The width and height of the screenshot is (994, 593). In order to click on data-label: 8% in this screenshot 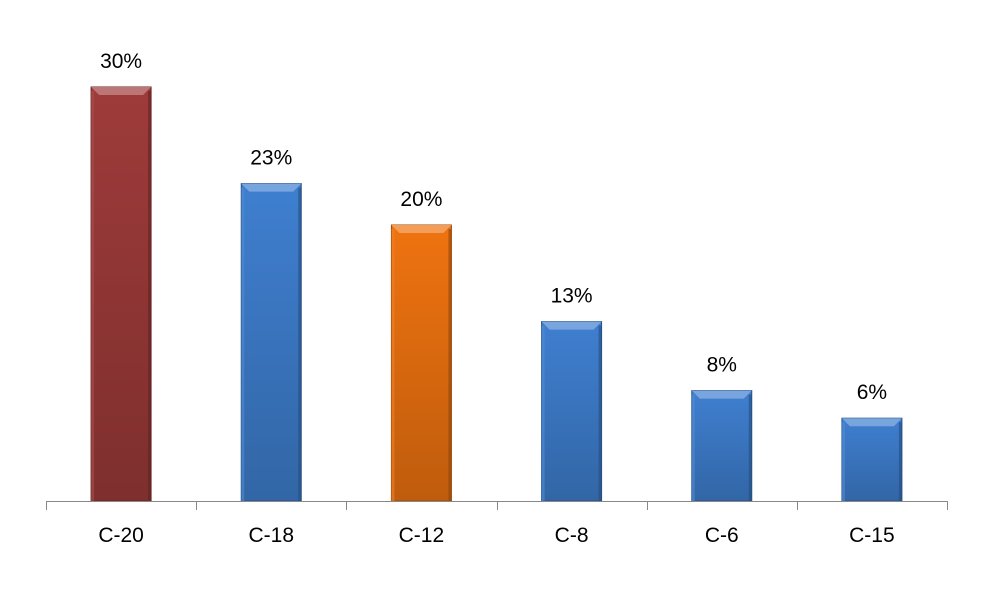, I will do `click(722, 365)`.